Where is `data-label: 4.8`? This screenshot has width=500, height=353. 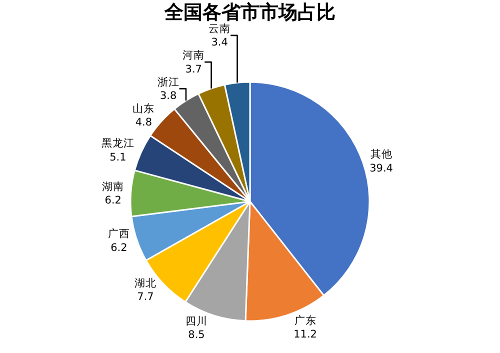 data-label: 4.8 is located at coordinates (143, 122).